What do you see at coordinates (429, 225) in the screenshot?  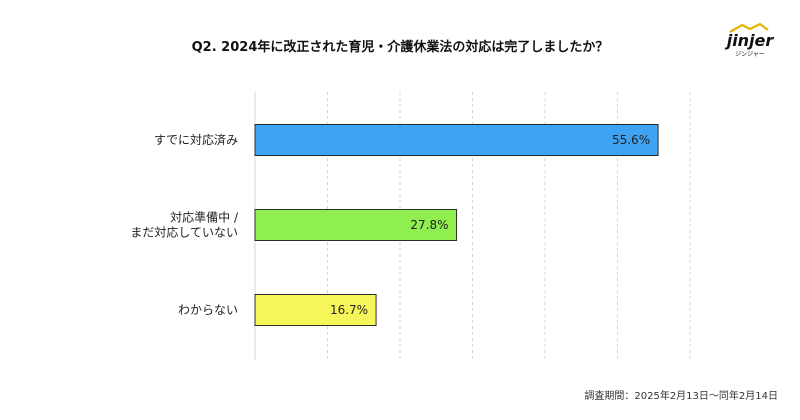 I see `data-label: 27.8%` at bounding box center [429, 225].